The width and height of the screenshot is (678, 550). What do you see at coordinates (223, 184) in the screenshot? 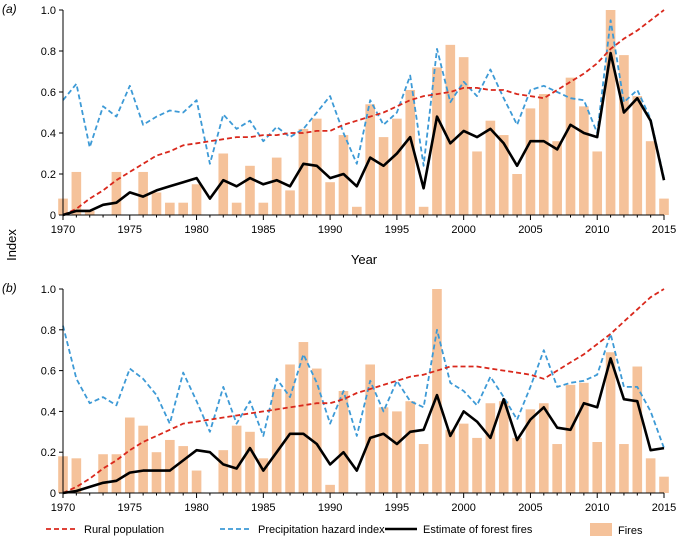
I see `bar-1982` at bounding box center [223, 184].